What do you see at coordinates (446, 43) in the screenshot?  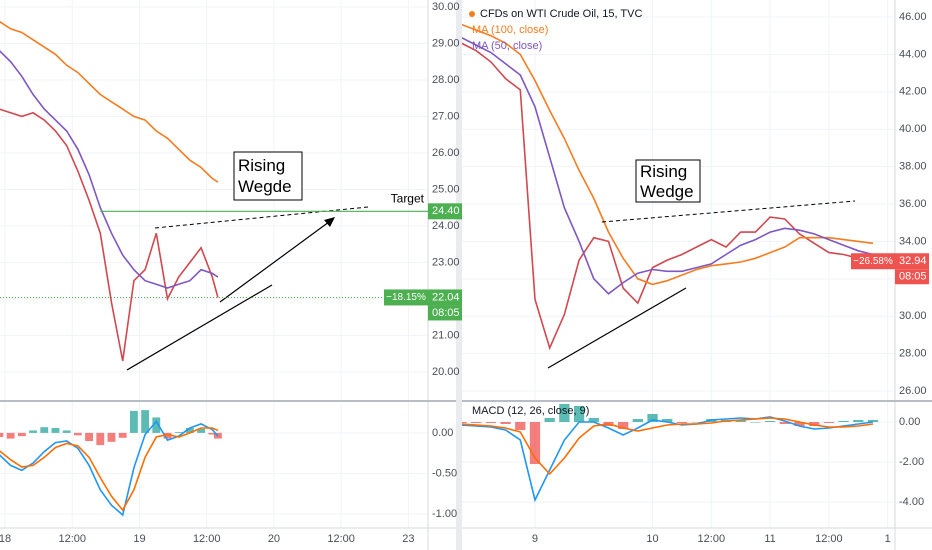 I see `y-tick-label: 29.00` at bounding box center [446, 43].